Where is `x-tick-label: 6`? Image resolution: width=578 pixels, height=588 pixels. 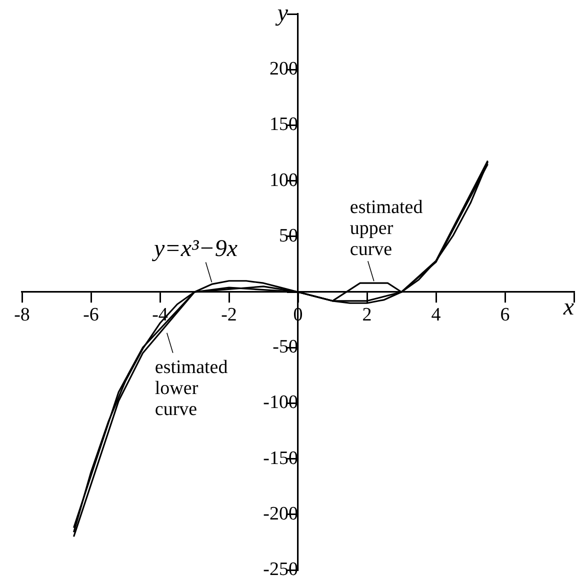 x-tick-label: 6 is located at coordinates (505, 315).